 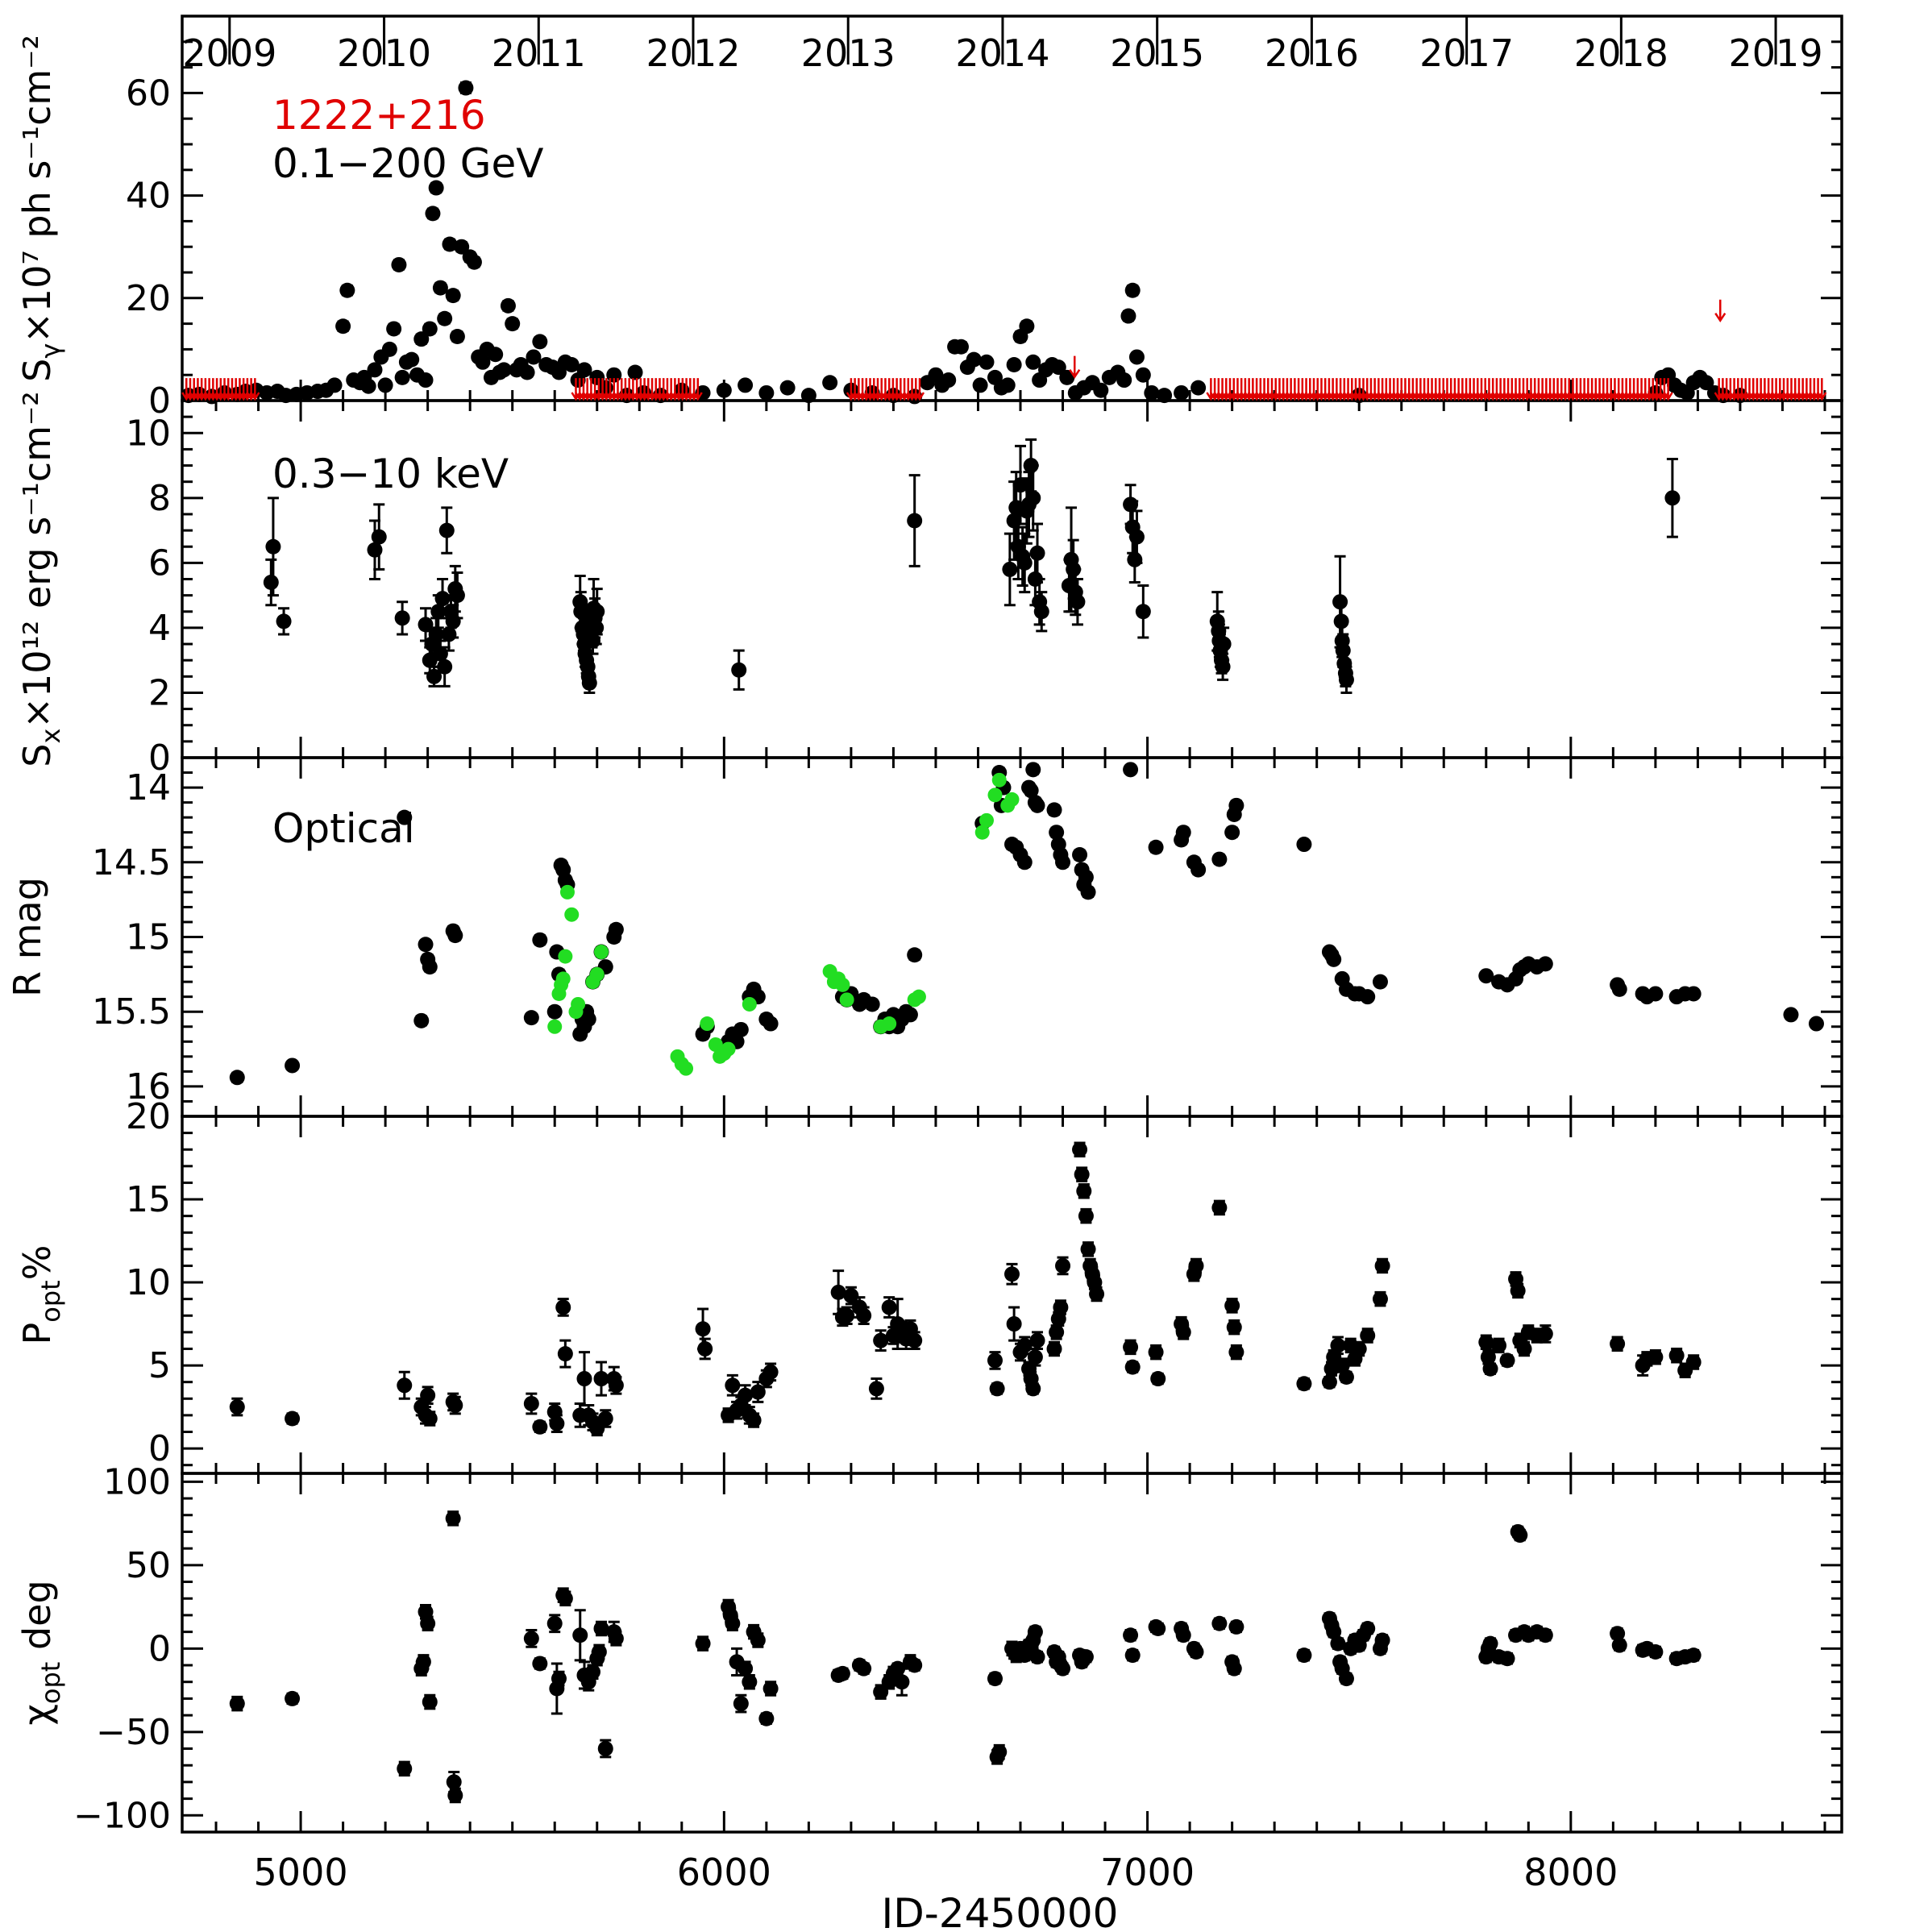 What do you see at coordinates (41, 579) in the screenshot?
I see `y-axis-label-xray: Sx×10¹² erg s⁻¹cm⁻²` at bounding box center [41, 579].